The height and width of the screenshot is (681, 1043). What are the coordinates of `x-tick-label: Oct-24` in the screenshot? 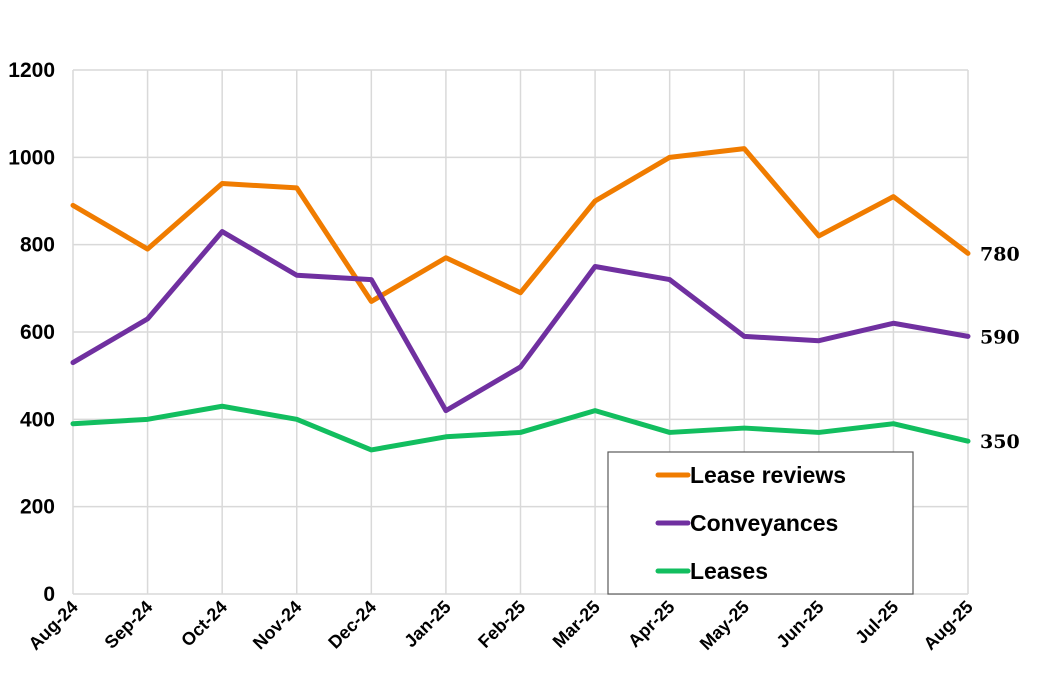 It's located at (204, 624).